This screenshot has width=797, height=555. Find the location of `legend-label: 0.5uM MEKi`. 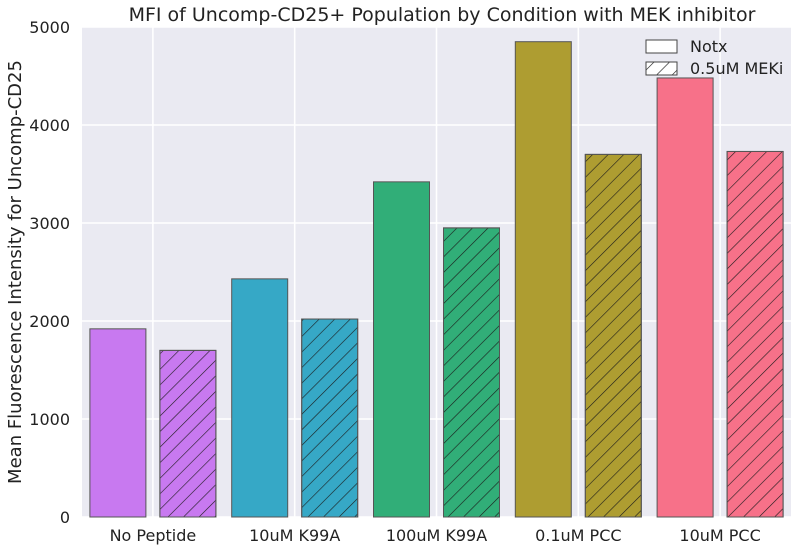

legend-label: 0.5uM MEKi is located at coordinates (736, 68).